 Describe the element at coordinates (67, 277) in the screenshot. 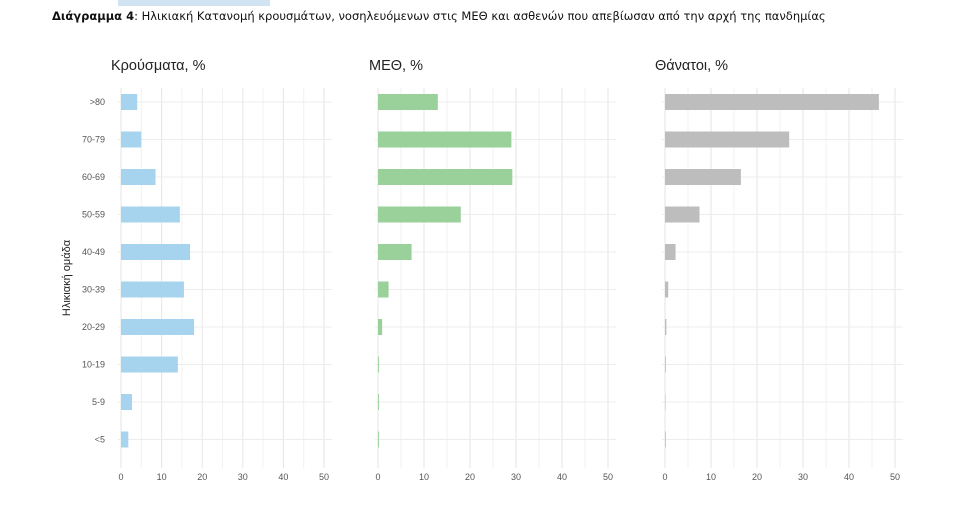

I see `y-axis-label: Ηλικιακή ομάδα` at that location.